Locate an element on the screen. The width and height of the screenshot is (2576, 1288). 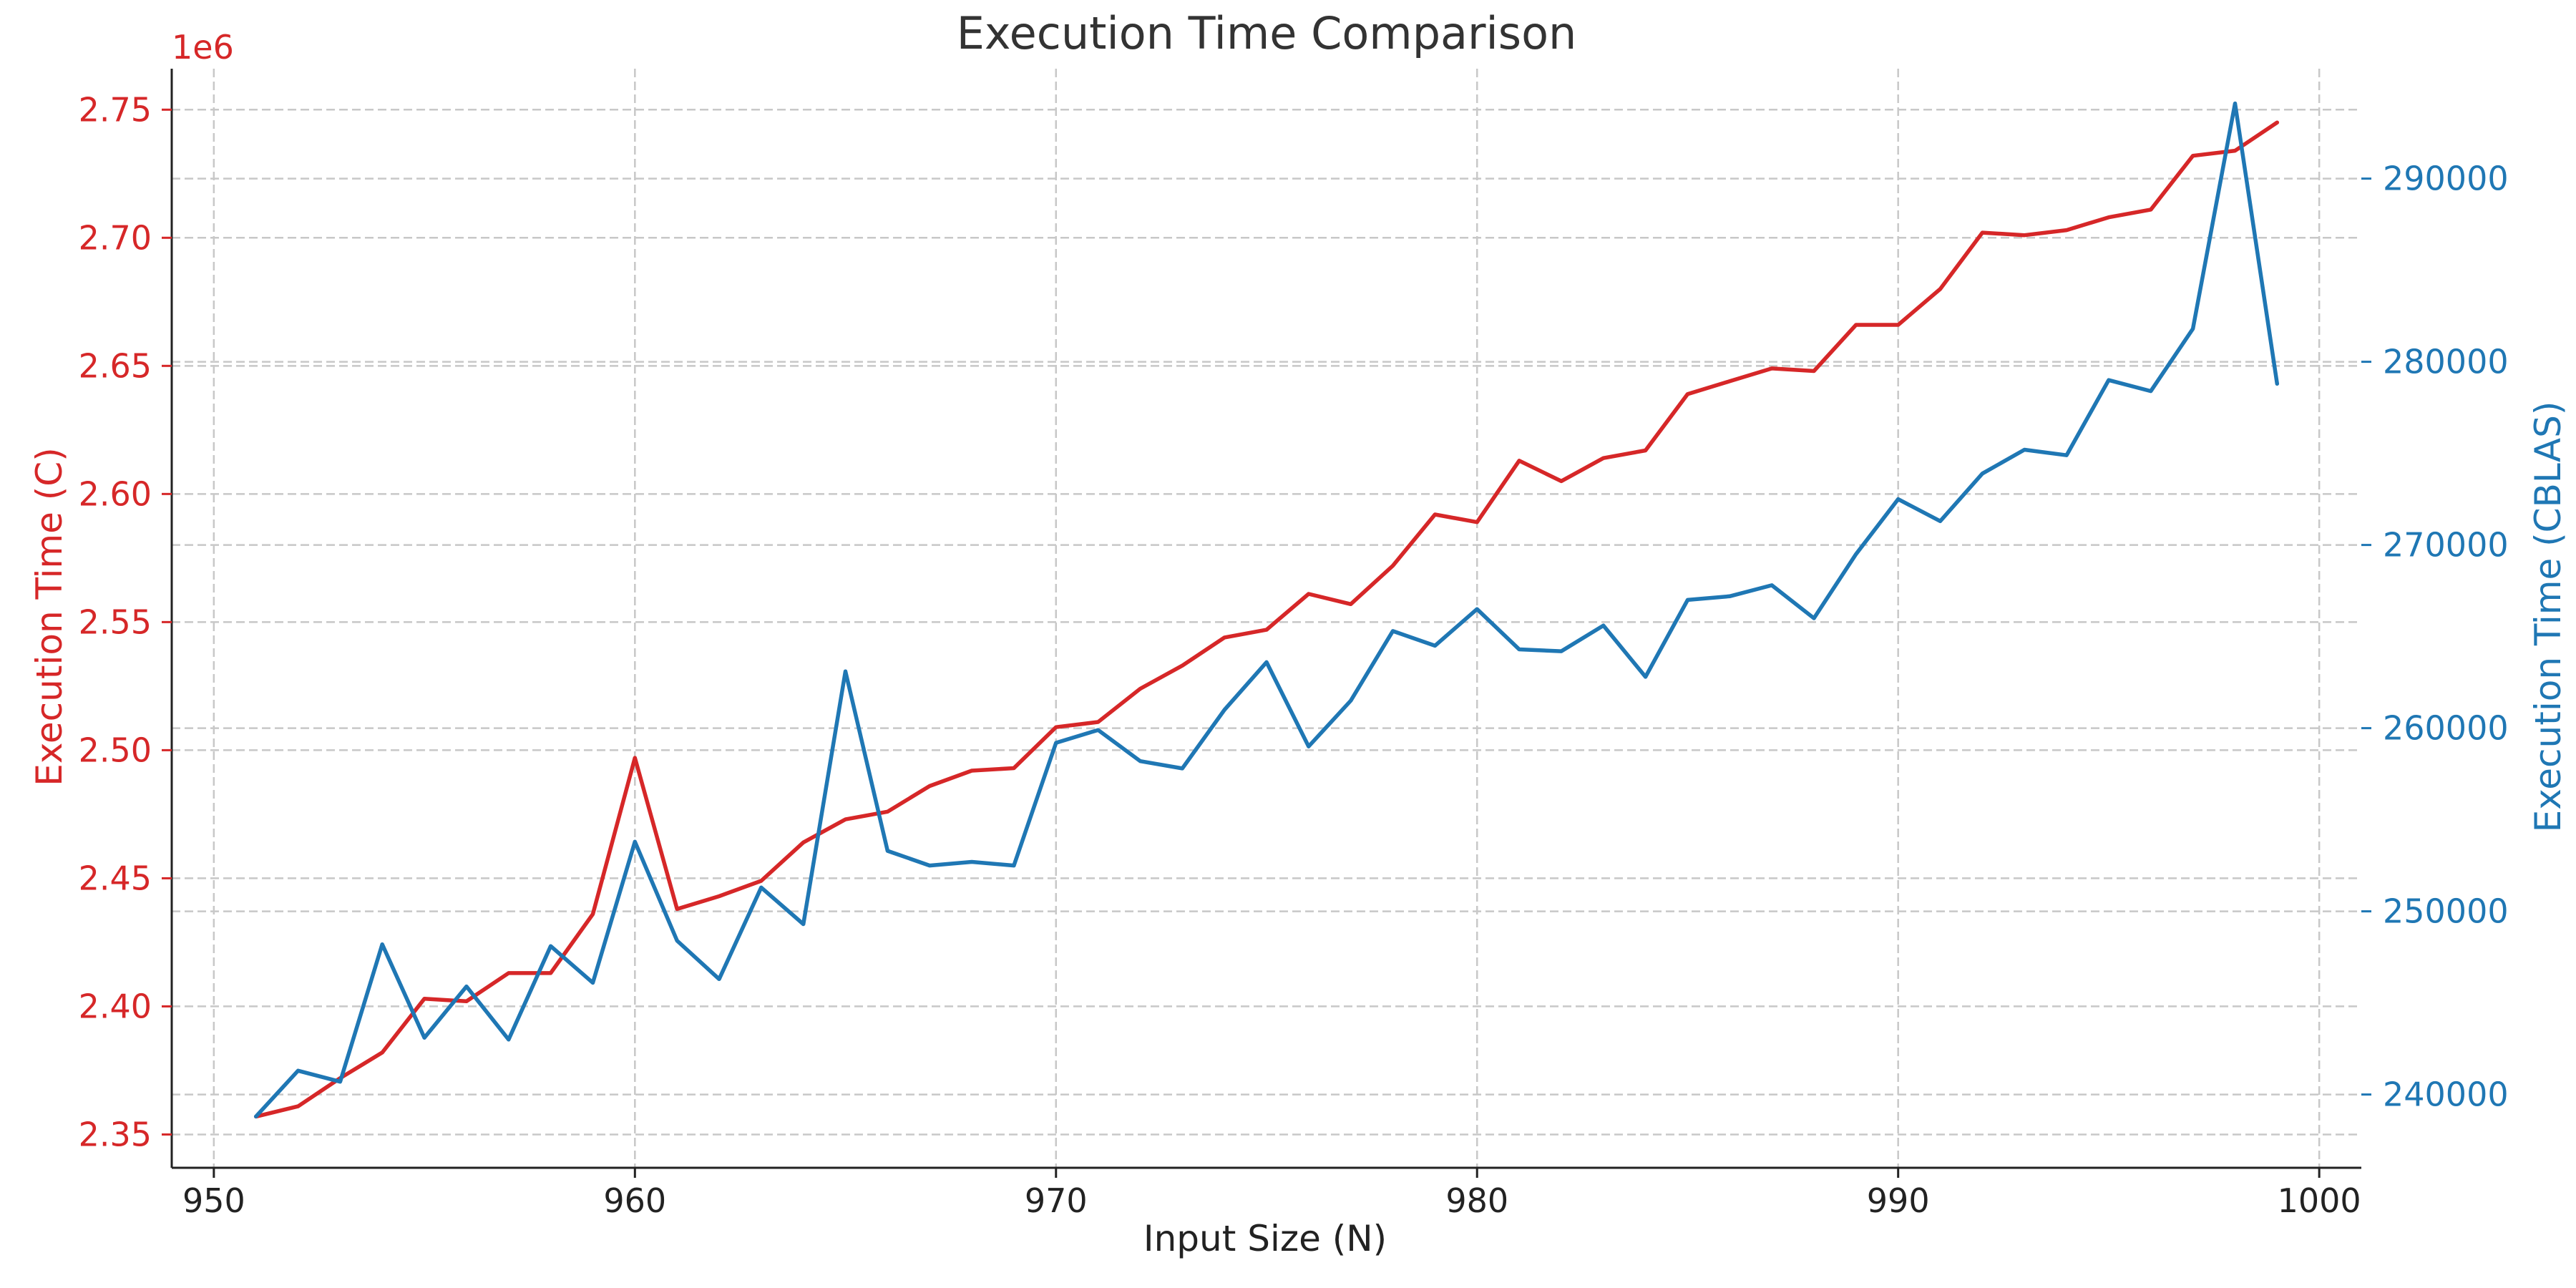
x-tick-label: 960 is located at coordinates (634, 1200).